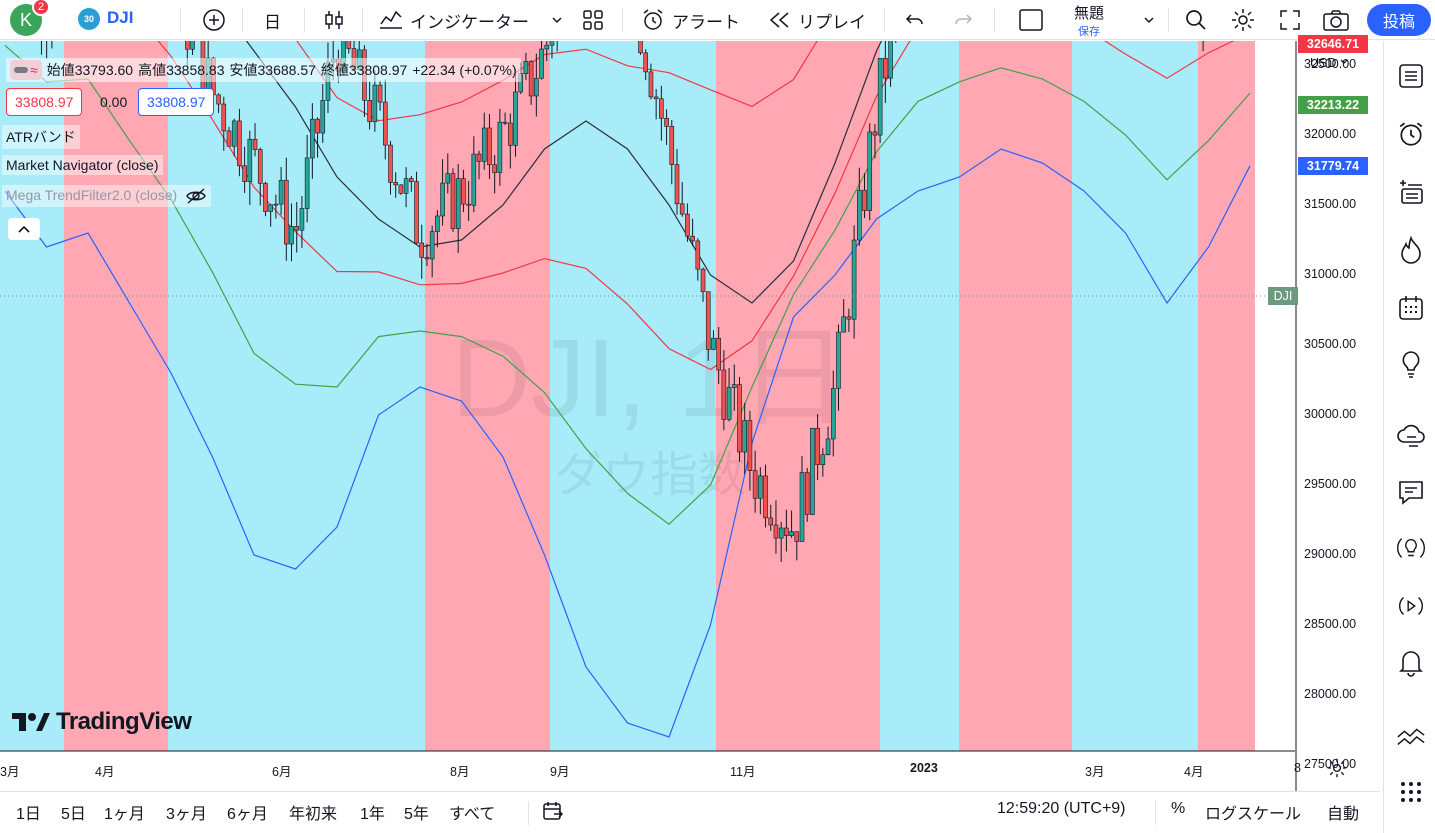  What do you see at coordinates (472, 814) in the screenshot?
I see `range-button: すべて` at bounding box center [472, 814].